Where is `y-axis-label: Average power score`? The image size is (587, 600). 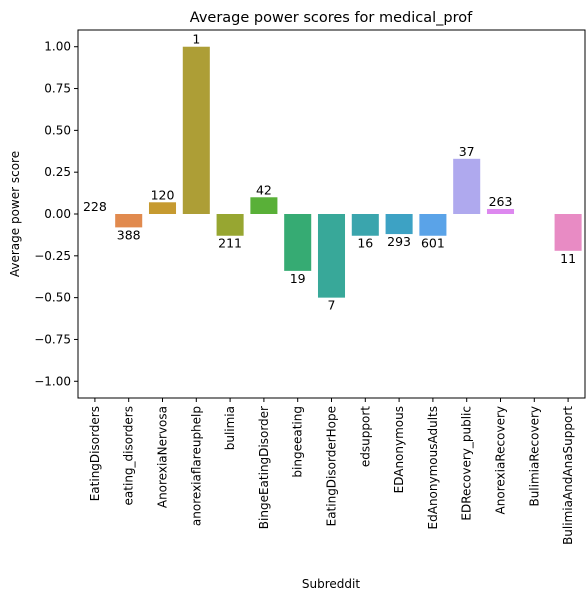
y-axis-label: Average power score is located at coordinates (15, 214).